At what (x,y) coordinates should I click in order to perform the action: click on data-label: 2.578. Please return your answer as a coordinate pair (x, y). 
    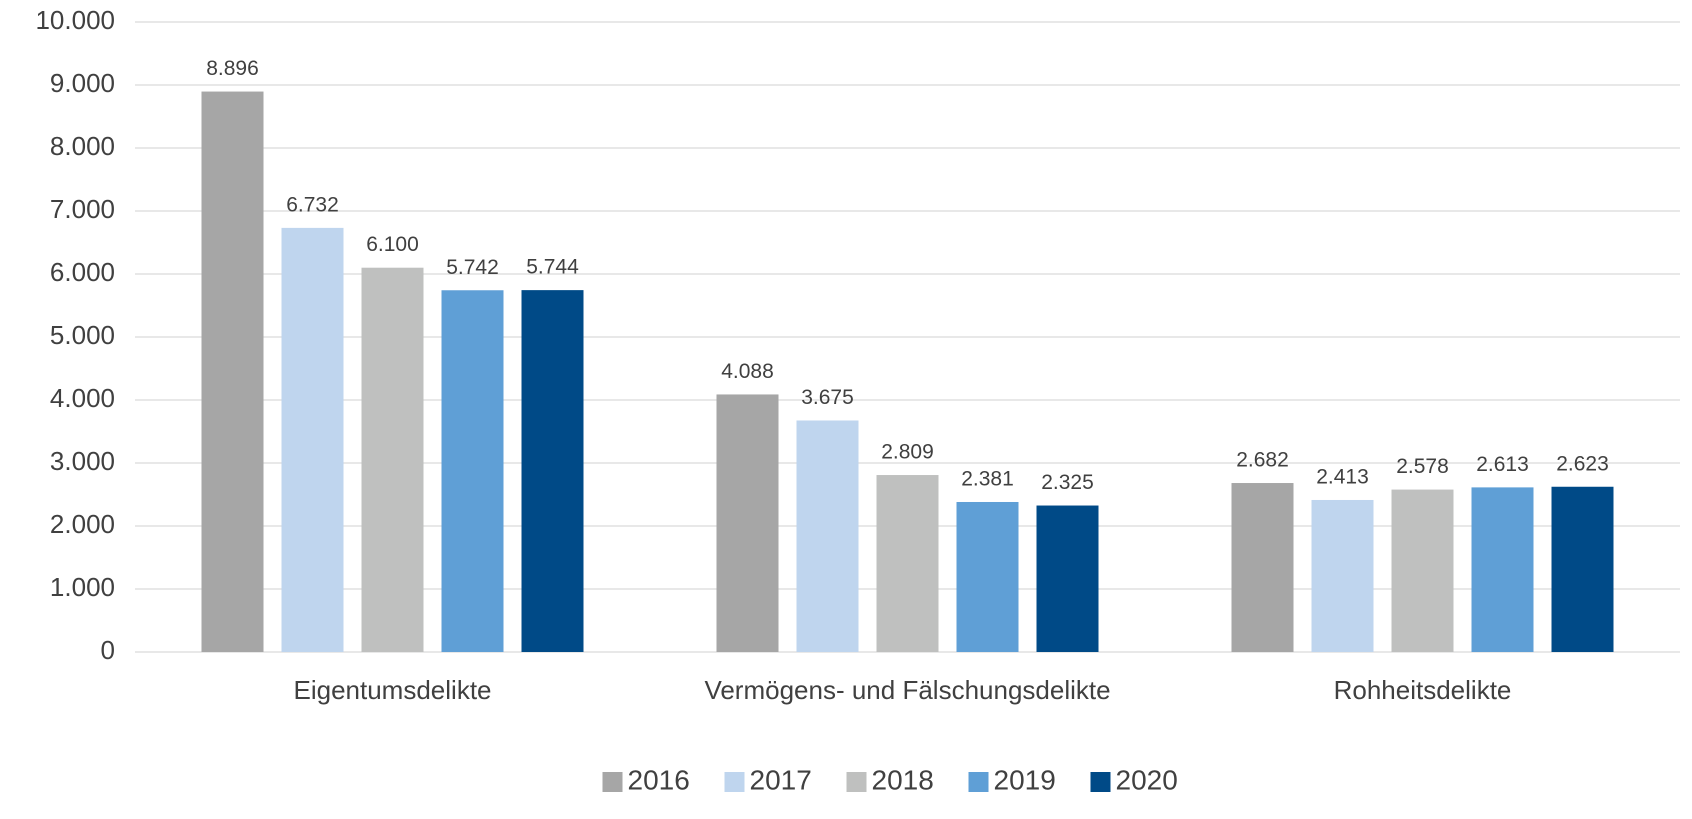
    Looking at the image, I should click on (1422, 466).